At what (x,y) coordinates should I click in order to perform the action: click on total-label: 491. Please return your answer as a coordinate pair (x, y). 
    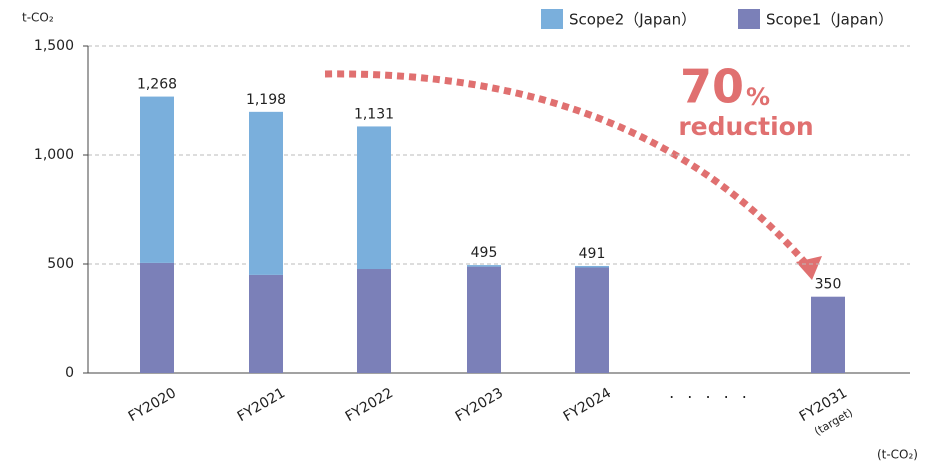
    Looking at the image, I should click on (592, 254).